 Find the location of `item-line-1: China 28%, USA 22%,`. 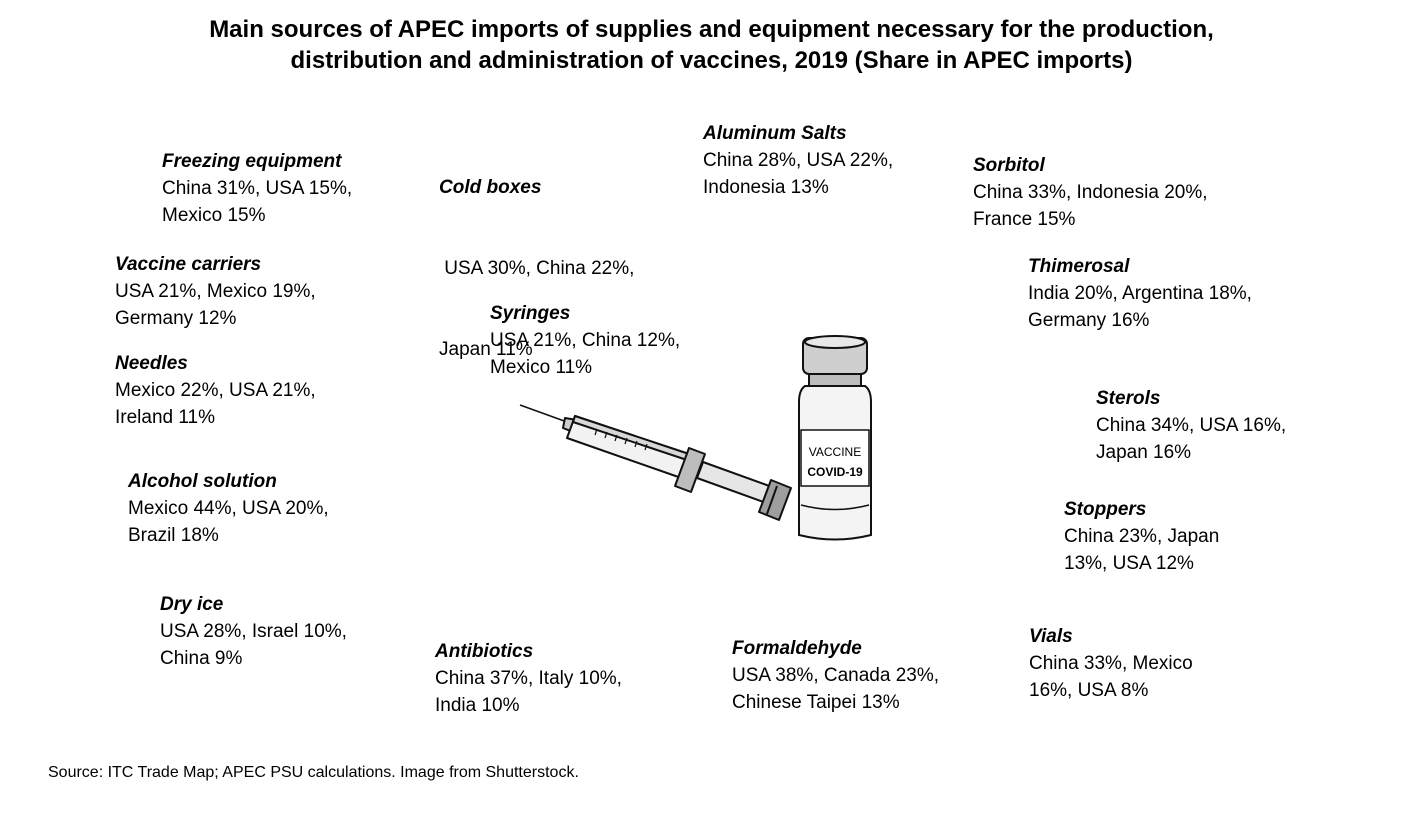

item-line-1: China 28%, USA 22%, is located at coordinates (798, 160).